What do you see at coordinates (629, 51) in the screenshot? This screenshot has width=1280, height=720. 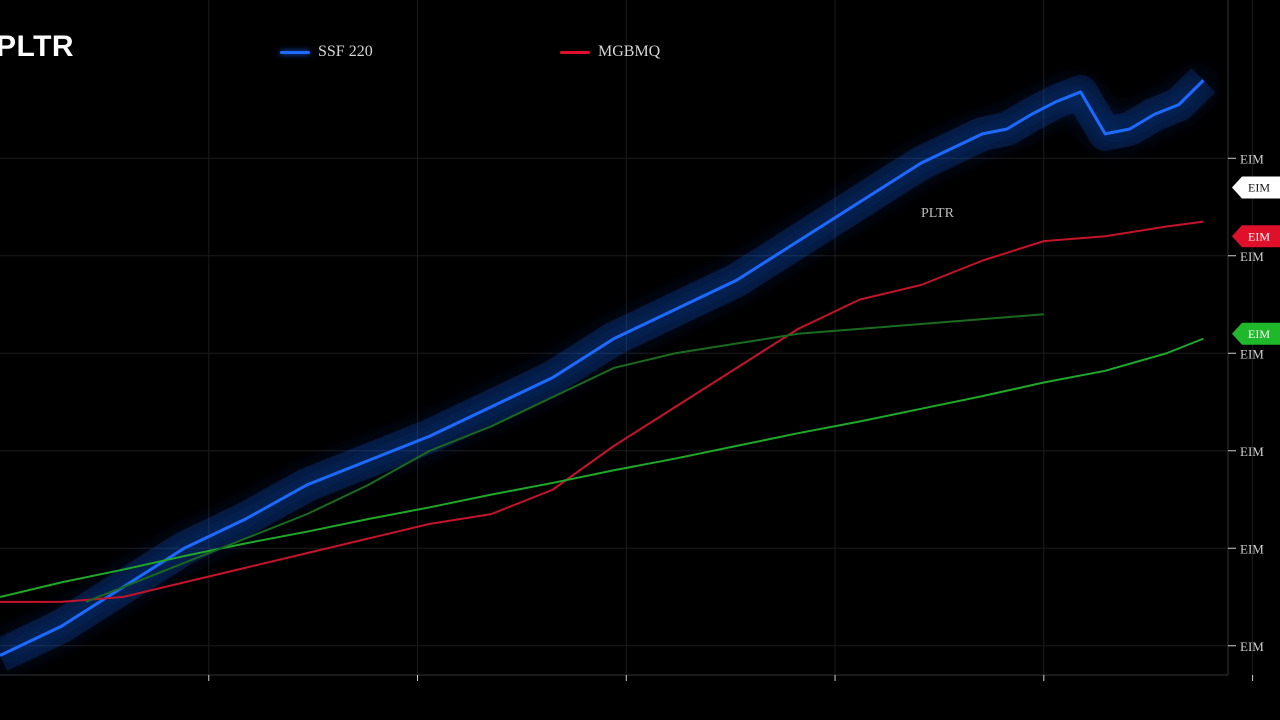 I see `legend-label: MGBMQ` at bounding box center [629, 51].